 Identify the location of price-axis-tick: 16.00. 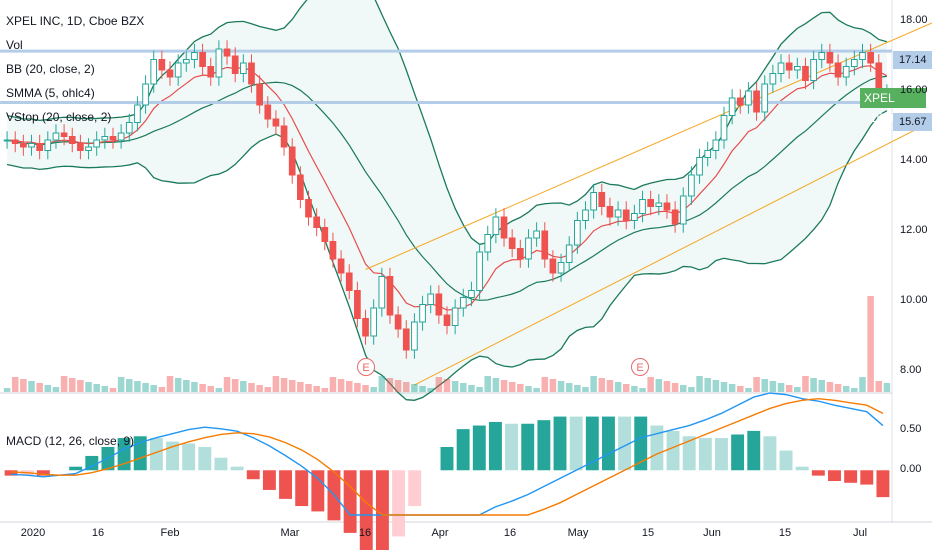
(914, 90).